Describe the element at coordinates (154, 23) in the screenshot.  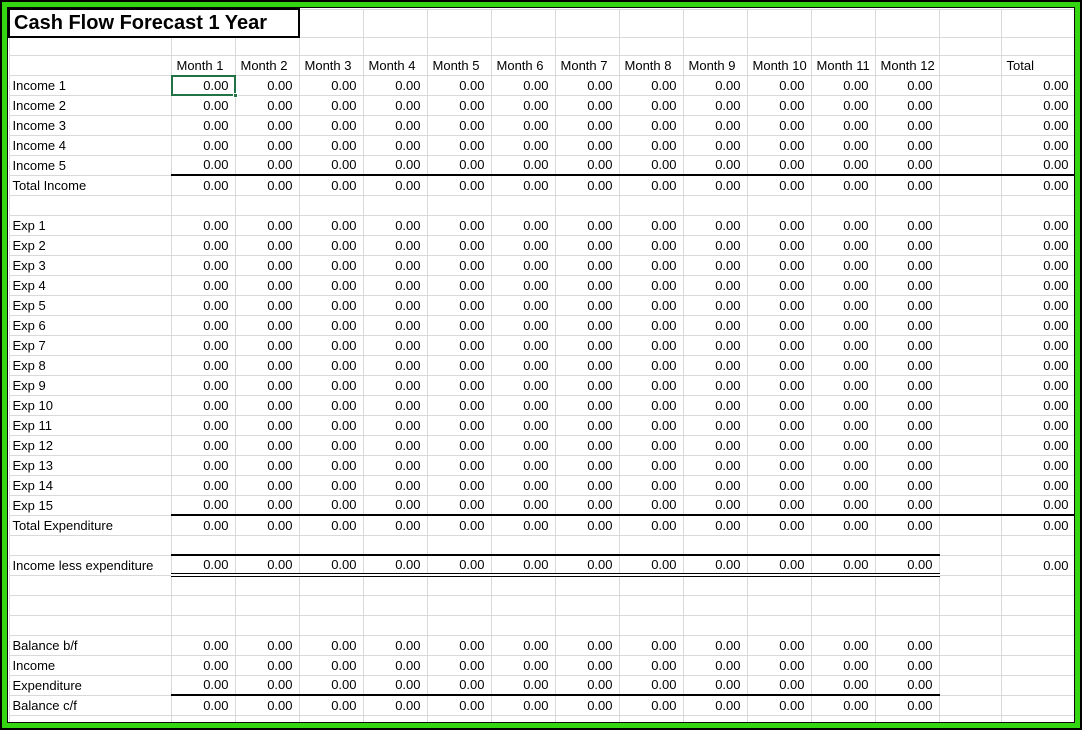
I see `page-title: Cash Flow Forecast 1 Year` at that location.